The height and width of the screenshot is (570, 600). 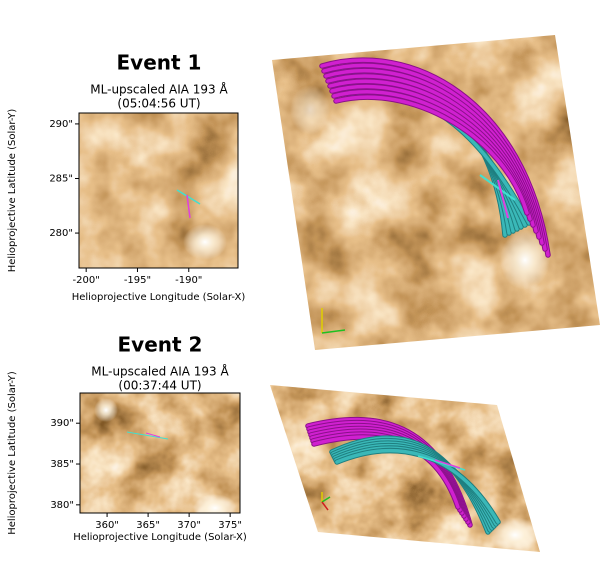 What do you see at coordinates (86, 280) in the screenshot?
I see `x-tick-label: -200"` at bounding box center [86, 280].